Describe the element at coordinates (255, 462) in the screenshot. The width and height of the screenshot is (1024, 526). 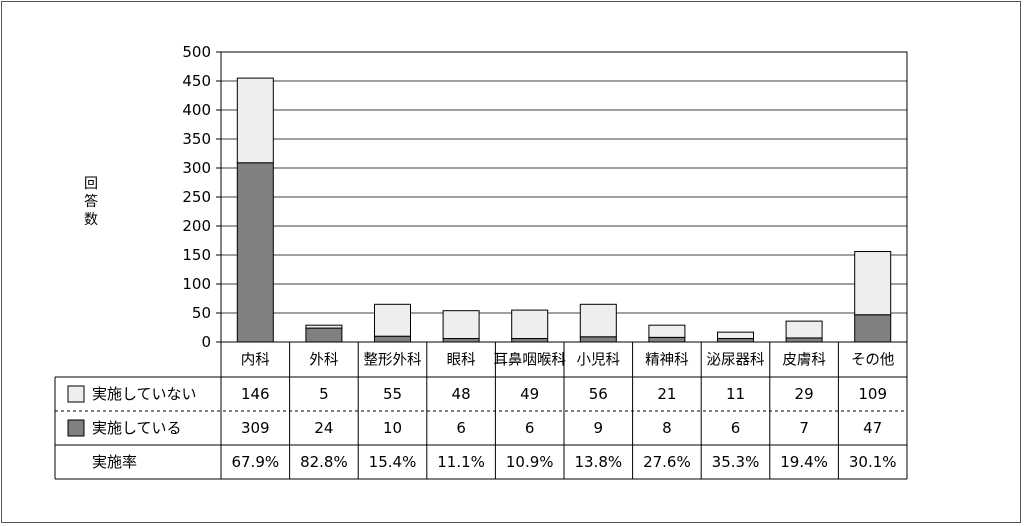
I see `rate-value: 67.9%` at that location.